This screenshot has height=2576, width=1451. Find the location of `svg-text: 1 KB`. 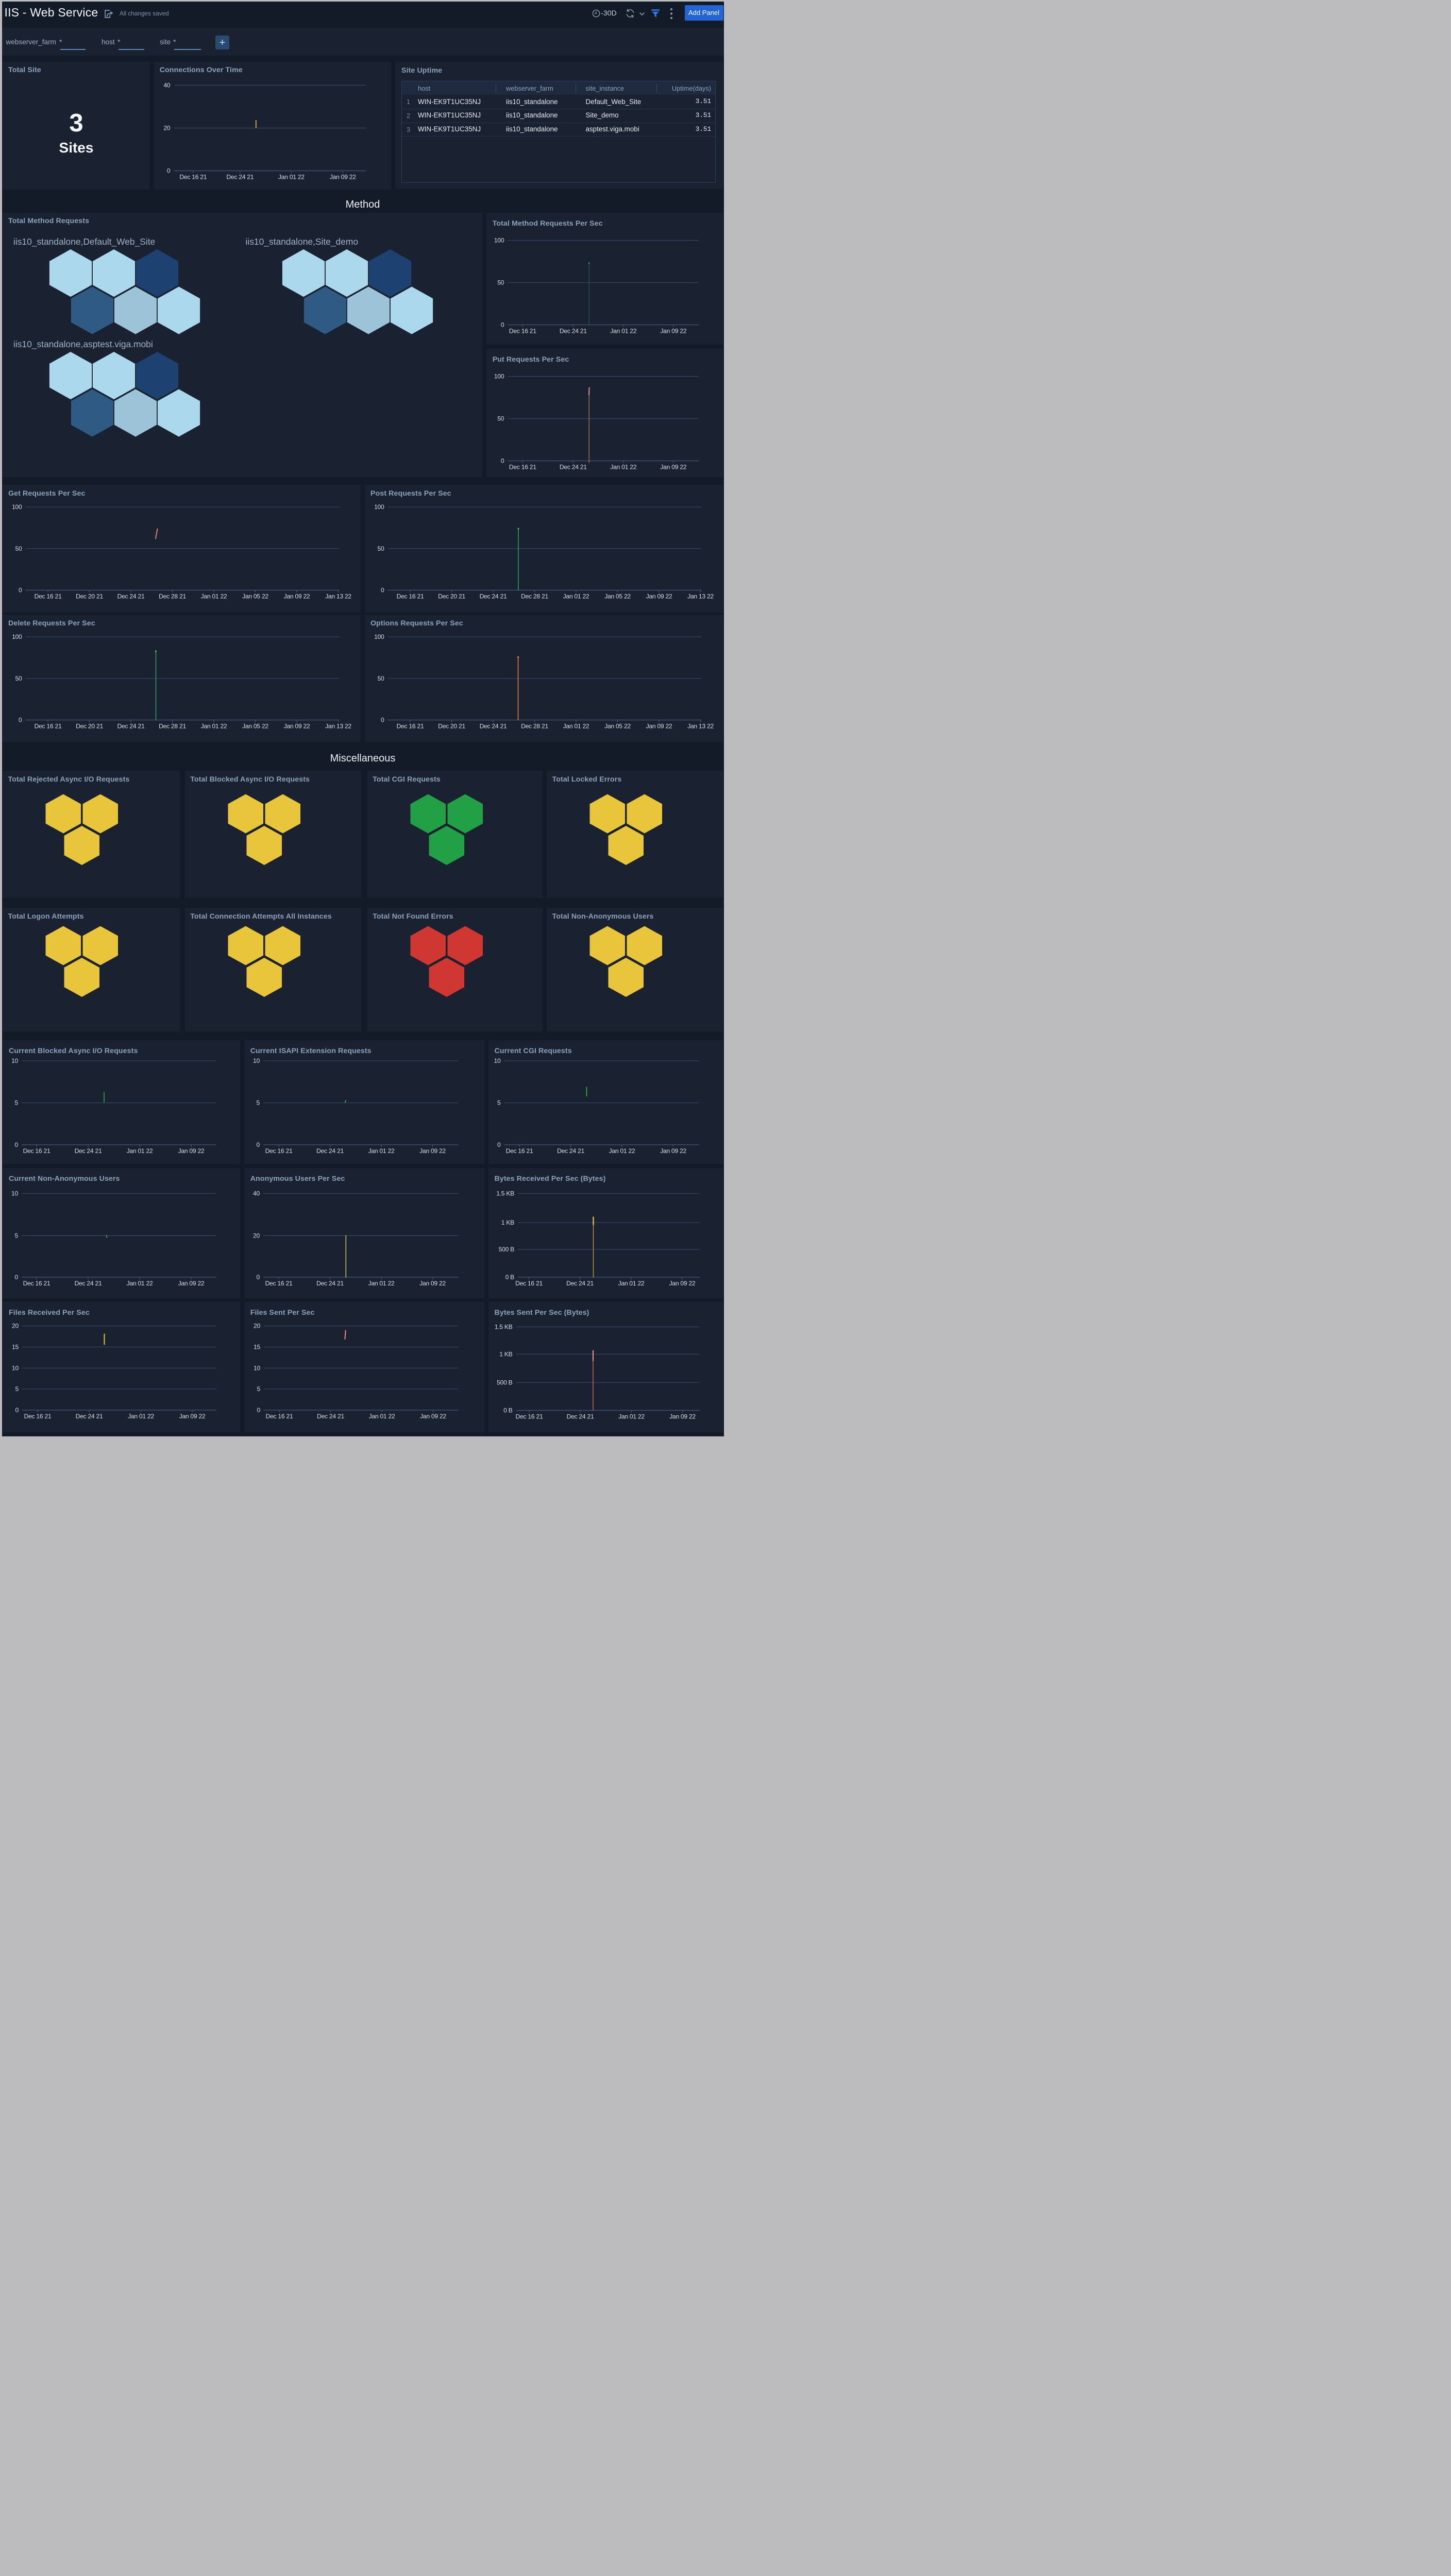

svg-text: 1 KB is located at coordinates (505, 1354).